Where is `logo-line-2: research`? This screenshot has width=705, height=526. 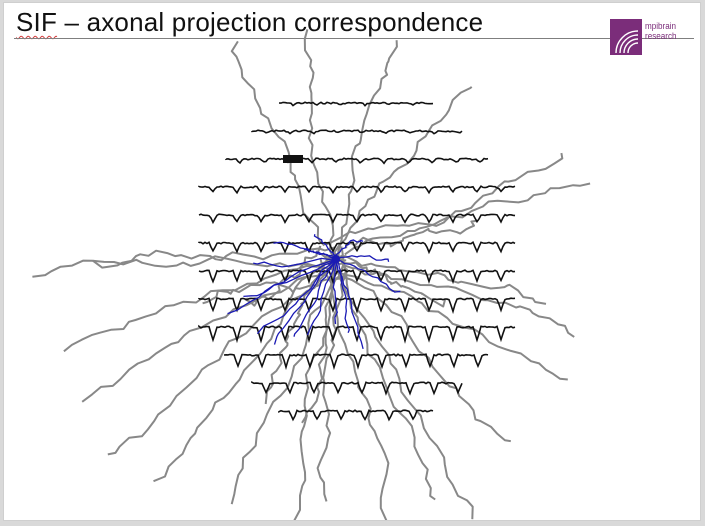 logo-line-2: research is located at coordinates (661, 36).